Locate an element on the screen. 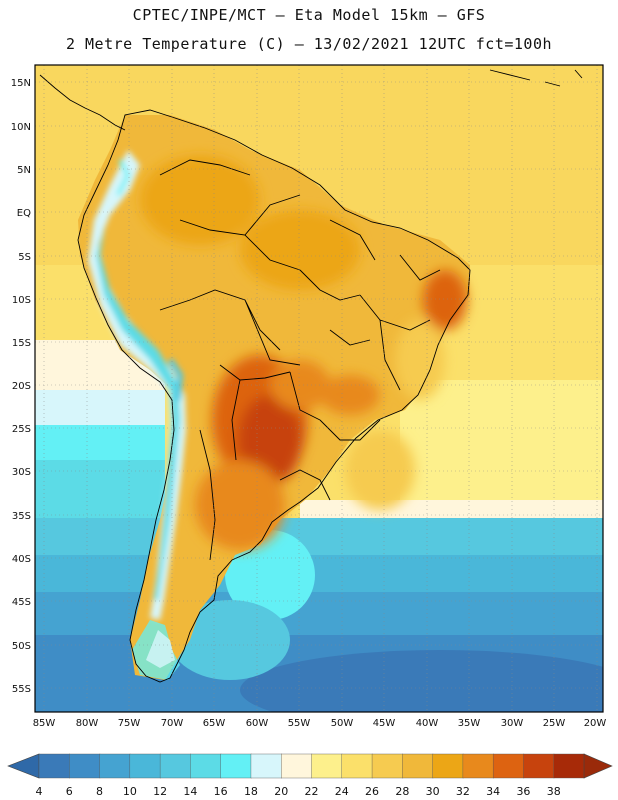  colorbar-label: 24 is located at coordinates (342, 791).